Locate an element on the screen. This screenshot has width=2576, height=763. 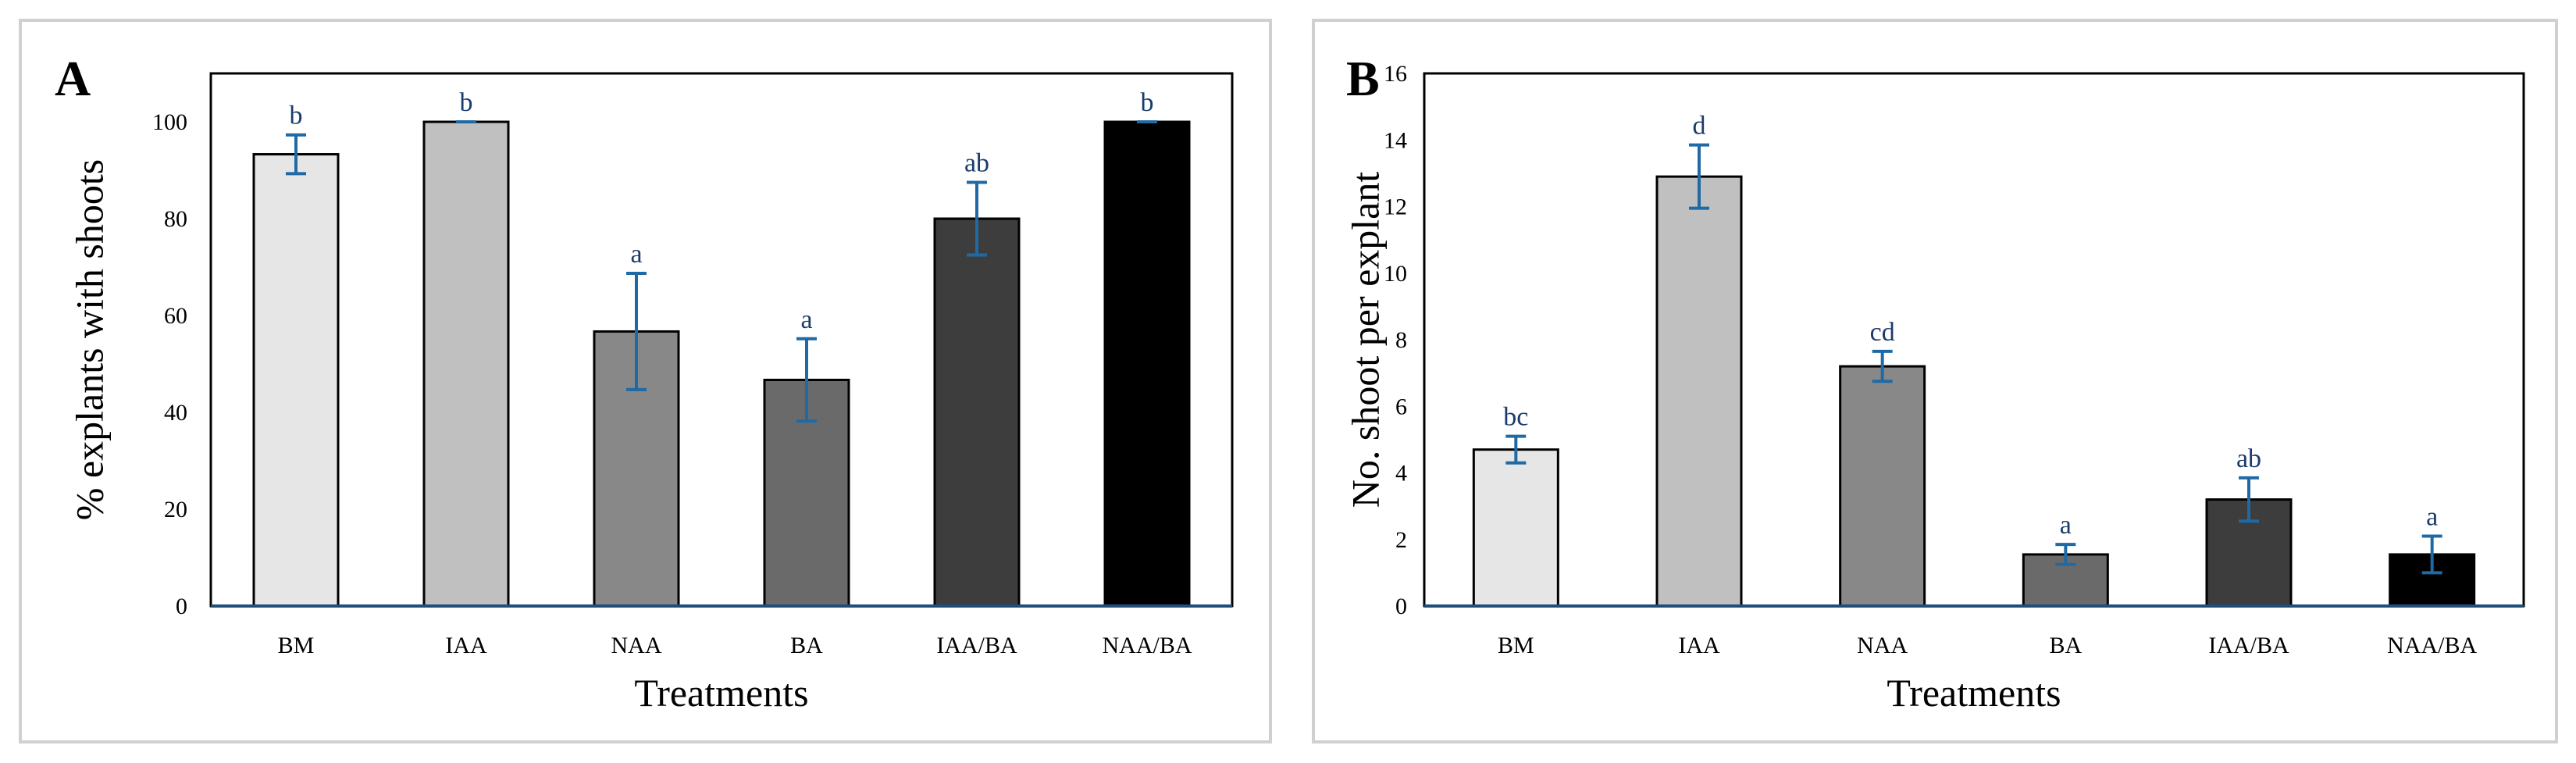
y-tick-label-b-4: 8 is located at coordinates (1401, 340).